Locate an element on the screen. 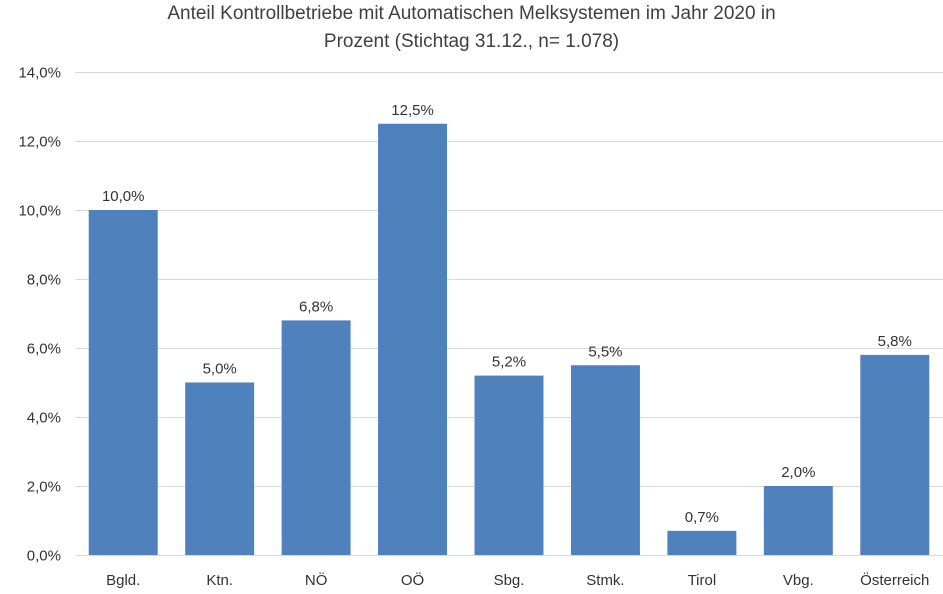 This screenshot has height=594, width=943. data-label: 0,7% is located at coordinates (702, 517).